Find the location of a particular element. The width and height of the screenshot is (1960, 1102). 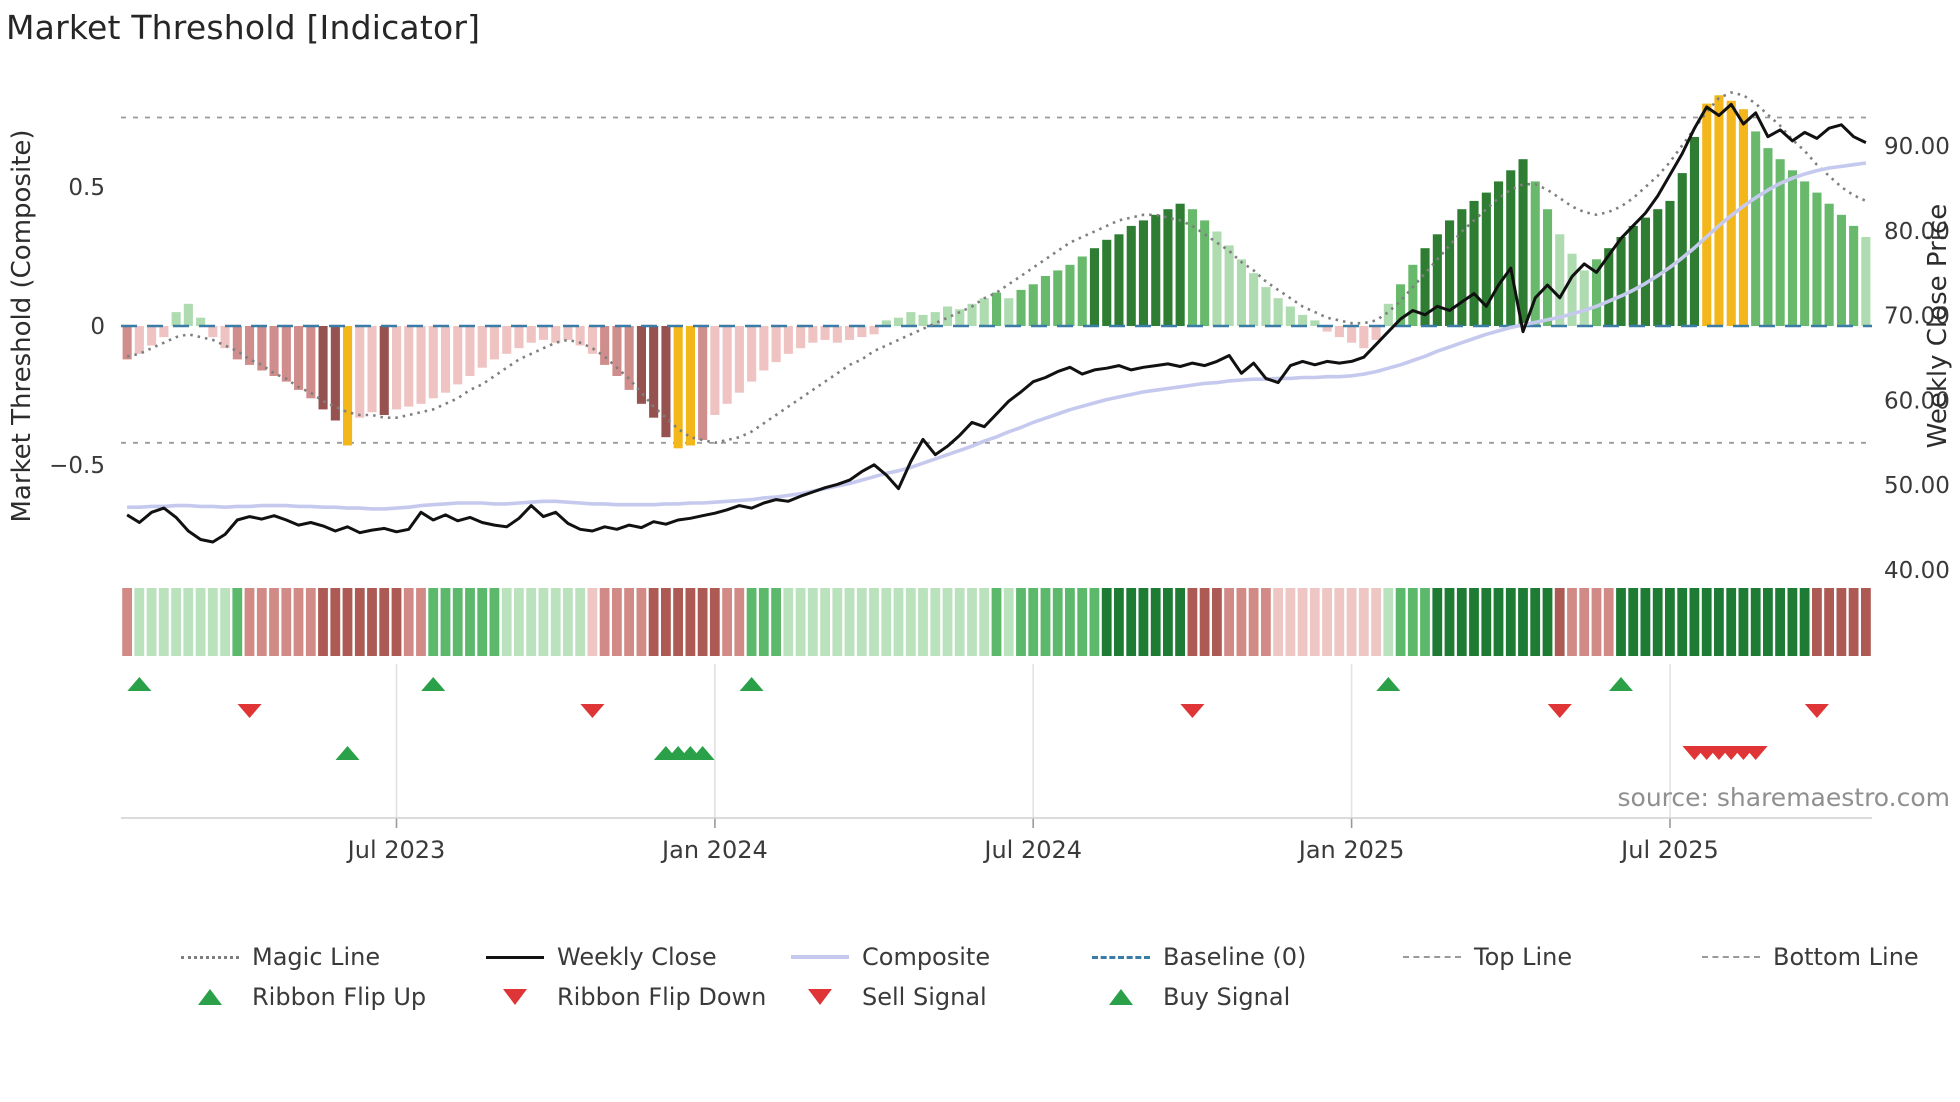

ribbon-strip is located at coordinates (996, 622).